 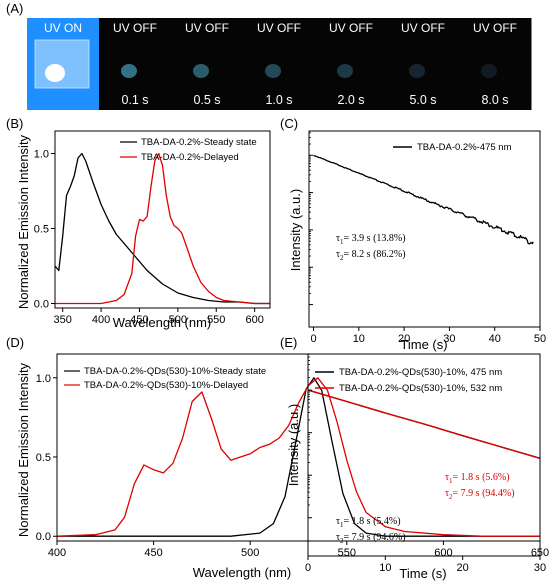 What do you see at coordinates (23, 449) in the screenshot?
I see `chart-d-ylabel: Normalized Emission Intensity` at bounding box center [23, 449].